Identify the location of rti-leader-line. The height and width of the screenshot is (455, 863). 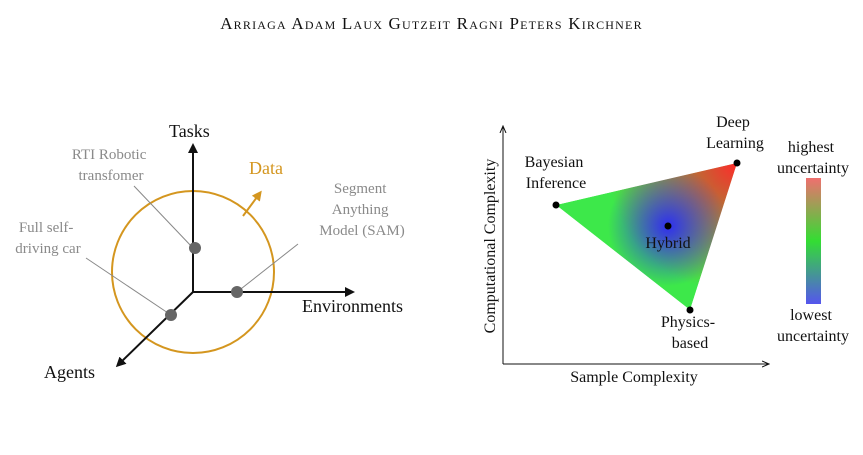
(163, 217).